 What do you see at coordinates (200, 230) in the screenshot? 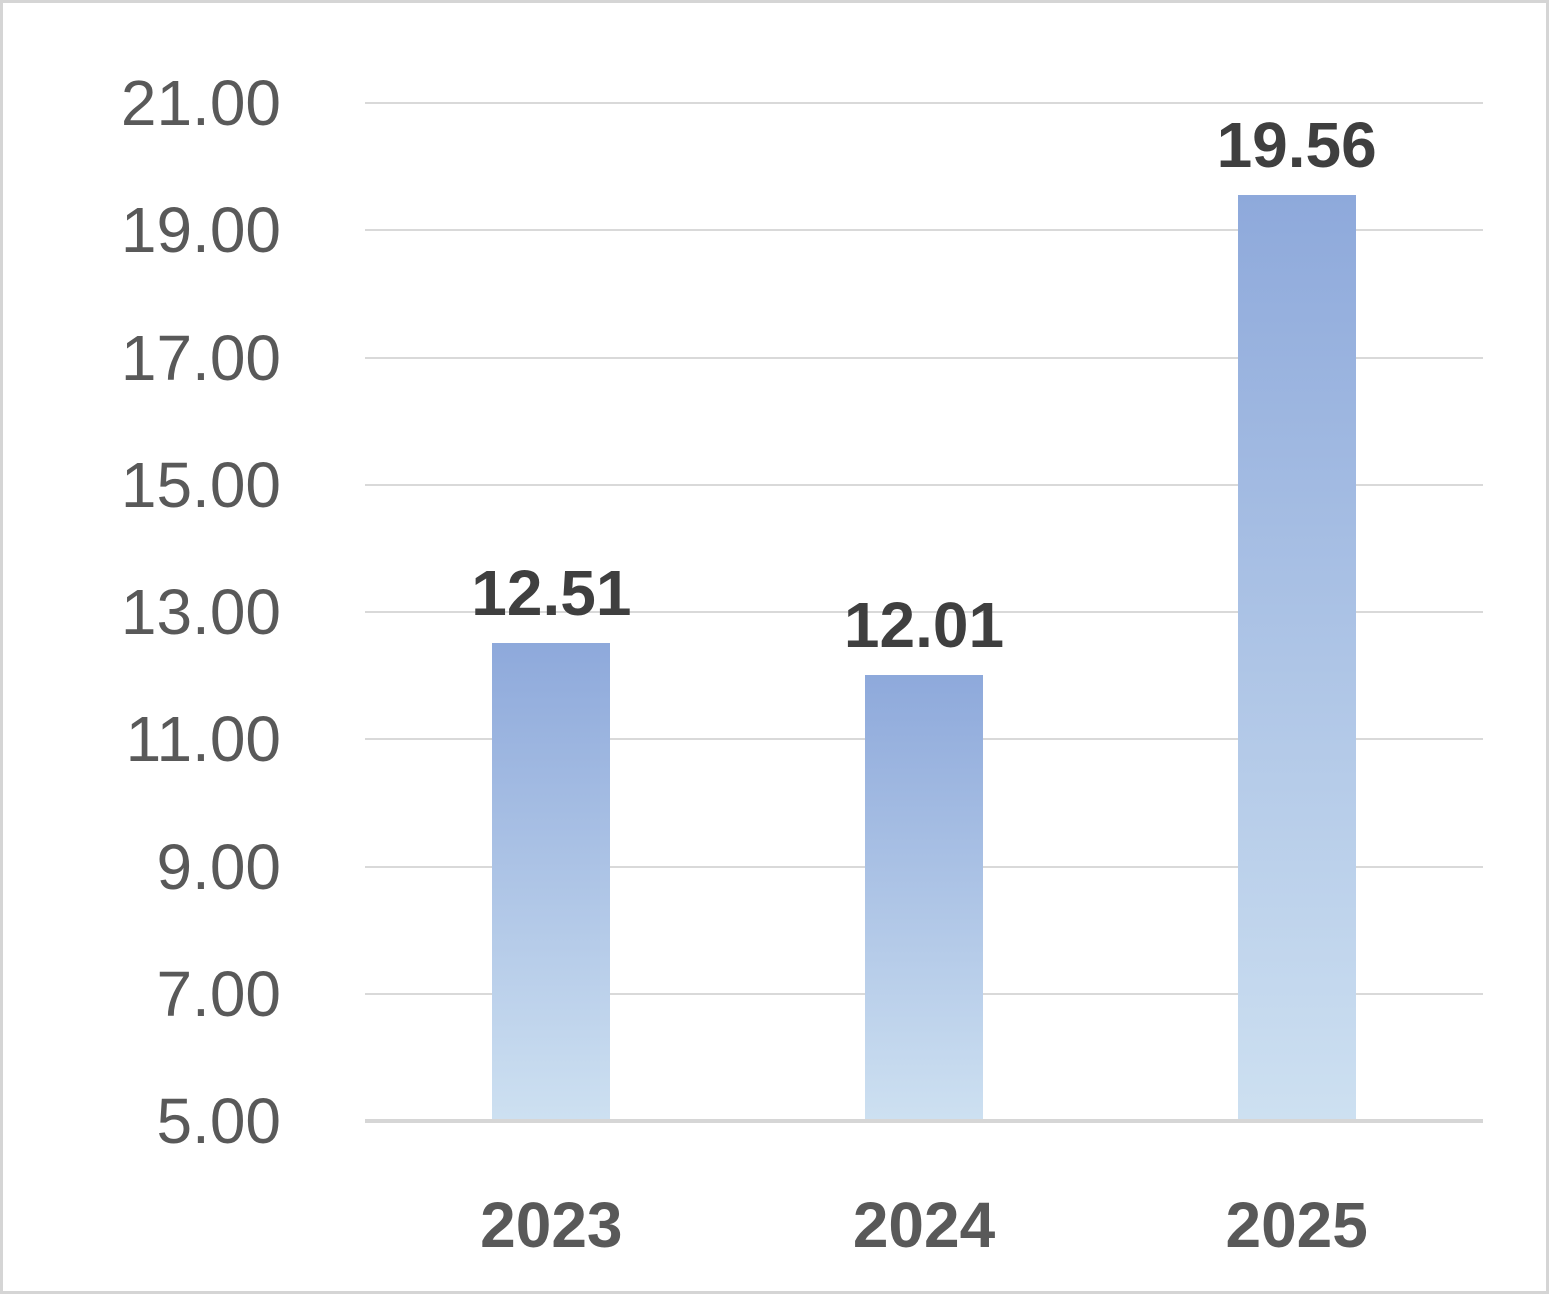
I see `y-tick-label-19.00: 19.00` at bounding box center [200, 230].